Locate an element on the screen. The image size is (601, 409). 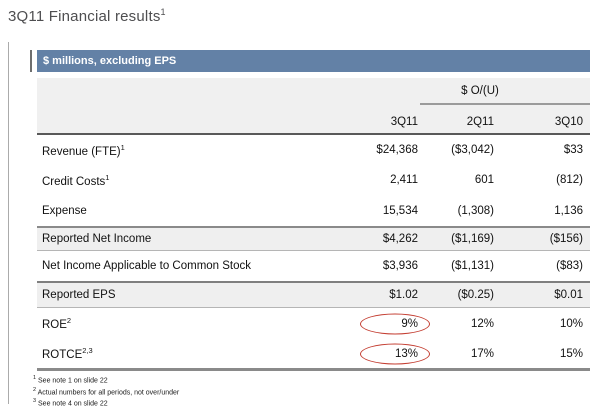
cell-value: $0.01 is located at coordinates (568, 295).